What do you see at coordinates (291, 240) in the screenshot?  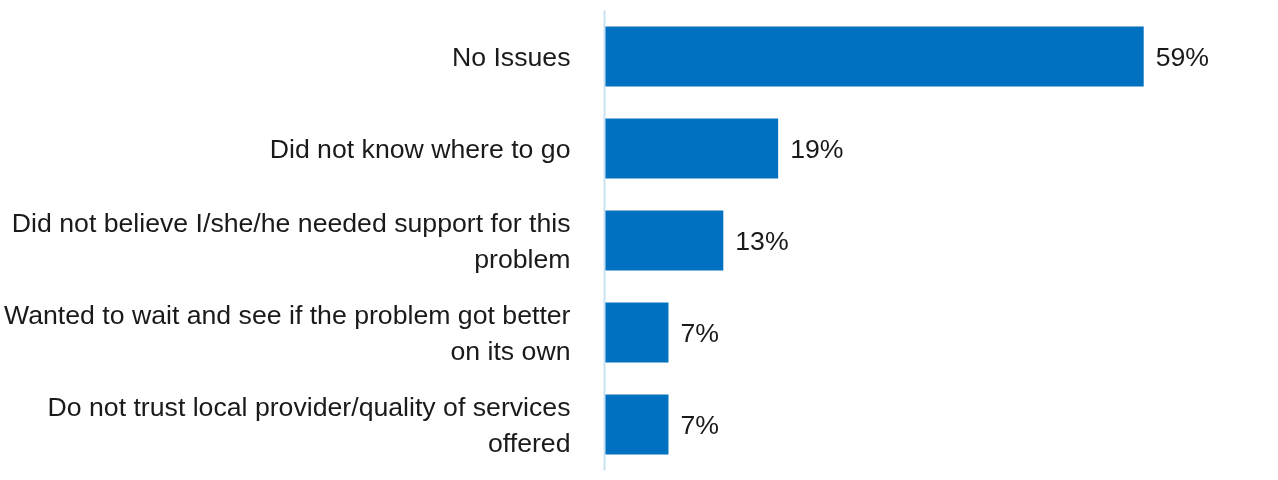 I see `y-tick-label: Did not believe I/she/he needed support for this problem` at bounding box center [291, 240].